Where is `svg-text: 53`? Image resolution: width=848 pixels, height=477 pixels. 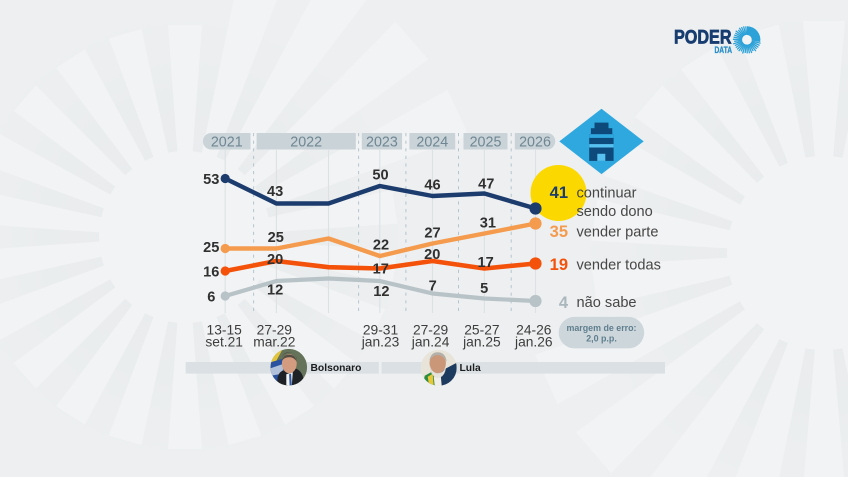 svg-text: 53 is located at coordinates (211, 180).